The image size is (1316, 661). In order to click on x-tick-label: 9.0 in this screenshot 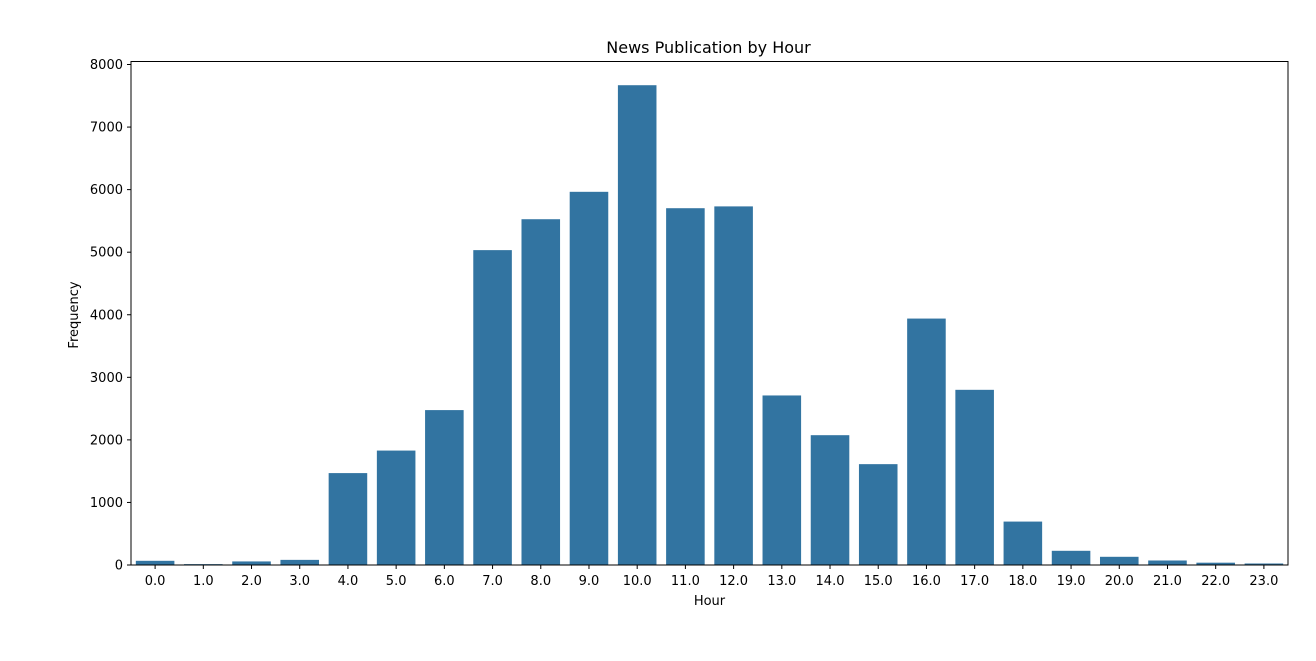, I will do `click(589, 581)`.